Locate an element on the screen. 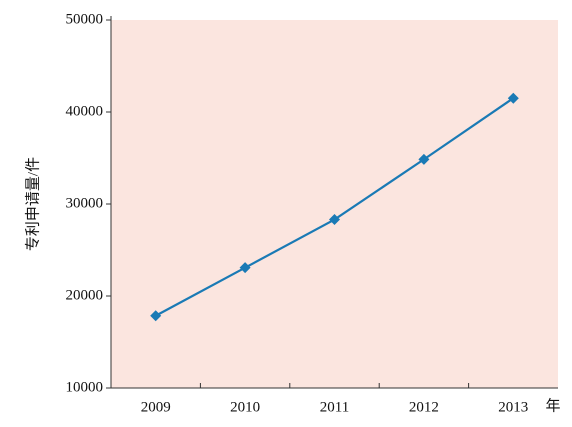  y-tick-label: 30000 is located at coordinates (85, 203).